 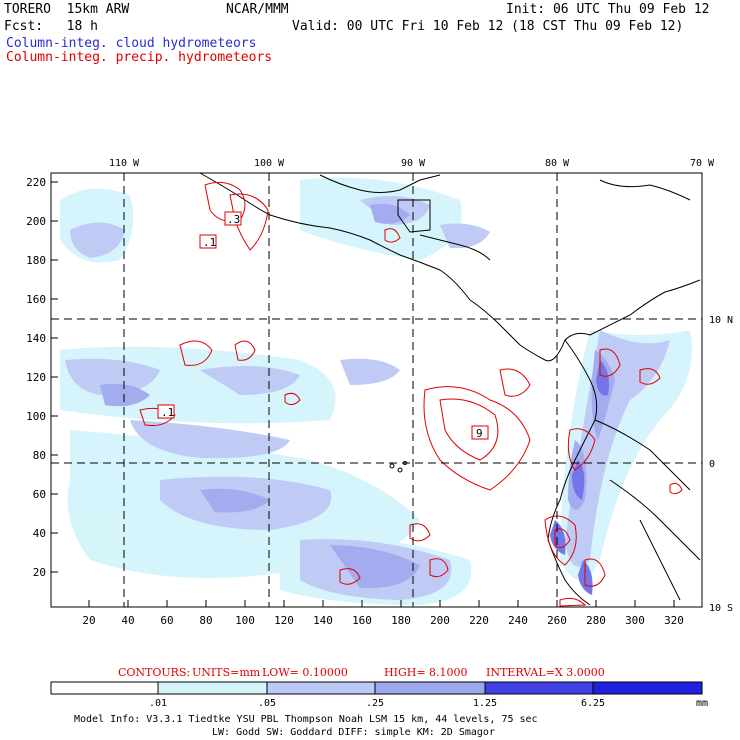 What do you see at coordinates (269, 163) in the screenshot?
I see `lon-label: 100 W` at bounding box center [269, 163].